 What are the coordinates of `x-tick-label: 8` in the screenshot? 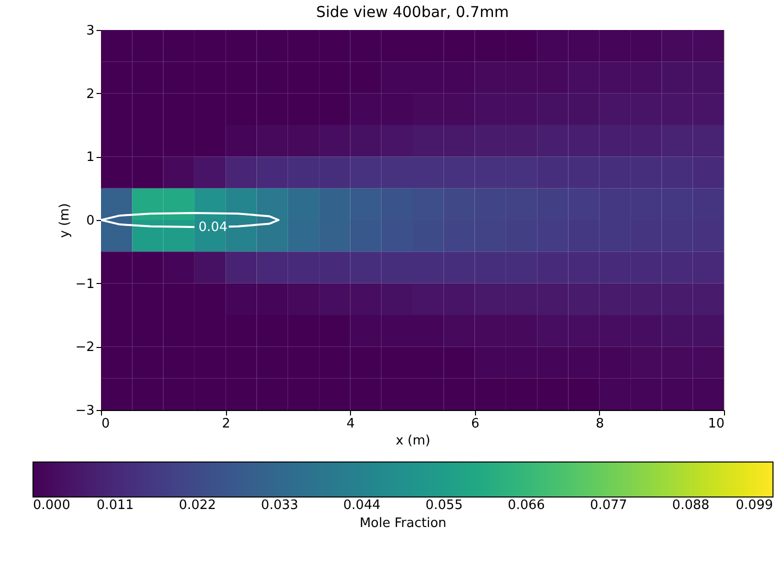 It's located at (600, 424).